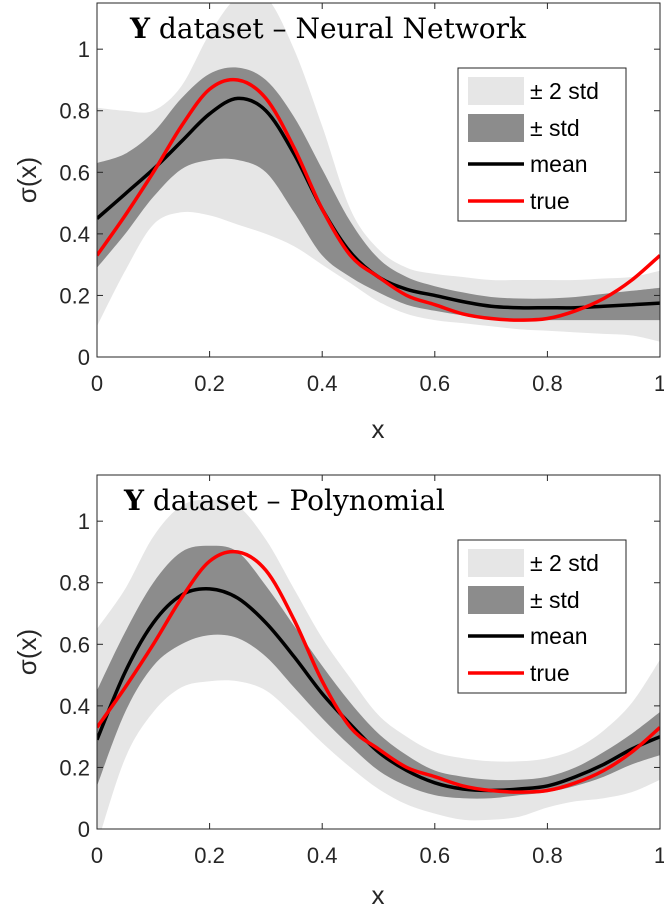 The image size is (664, 909). I want to click on chart-title-rest: dataset – Neural Network, so click(338, 28).